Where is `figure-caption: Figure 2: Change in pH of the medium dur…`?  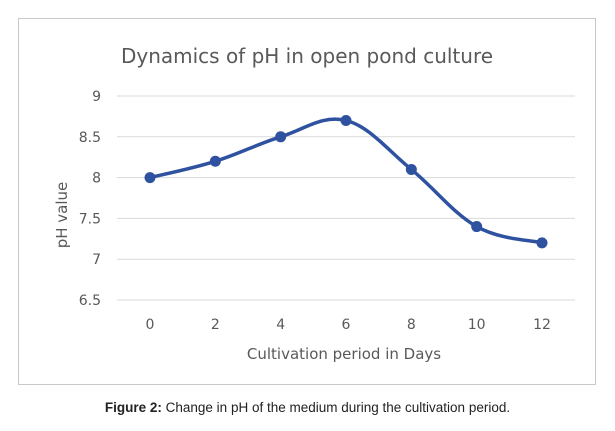
figure-caption: Figure 2: Change in pH of the medium dur… is located at coordinates (307, 407).